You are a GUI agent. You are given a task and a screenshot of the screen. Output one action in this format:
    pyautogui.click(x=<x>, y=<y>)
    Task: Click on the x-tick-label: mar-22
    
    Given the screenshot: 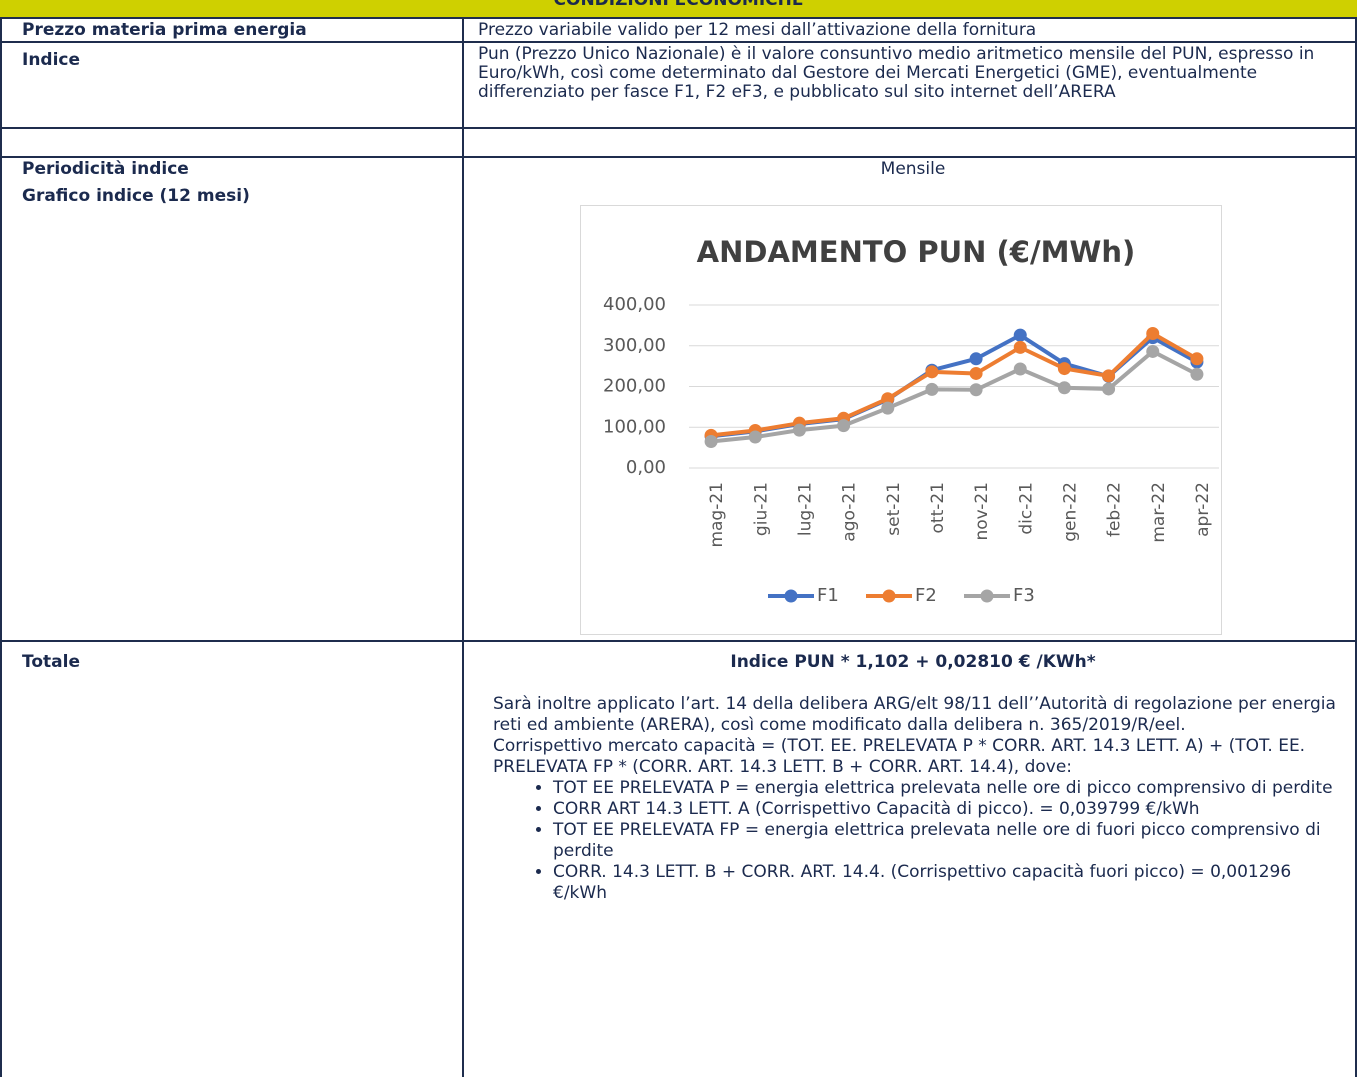 What is the action you would take?
    pyautogui.click(x=1159, y=512)
    